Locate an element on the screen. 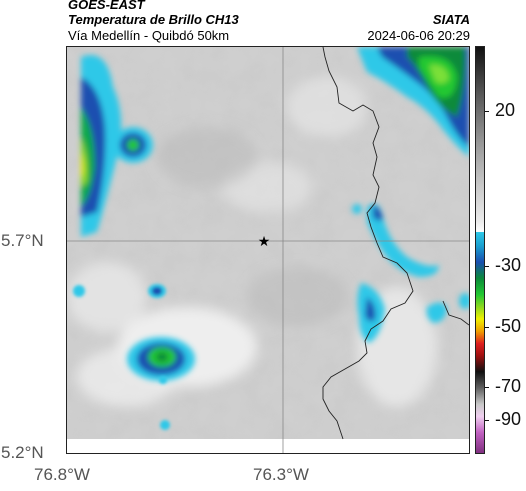  cbar-label-m50: -50 is located at coordinates (508, 326).